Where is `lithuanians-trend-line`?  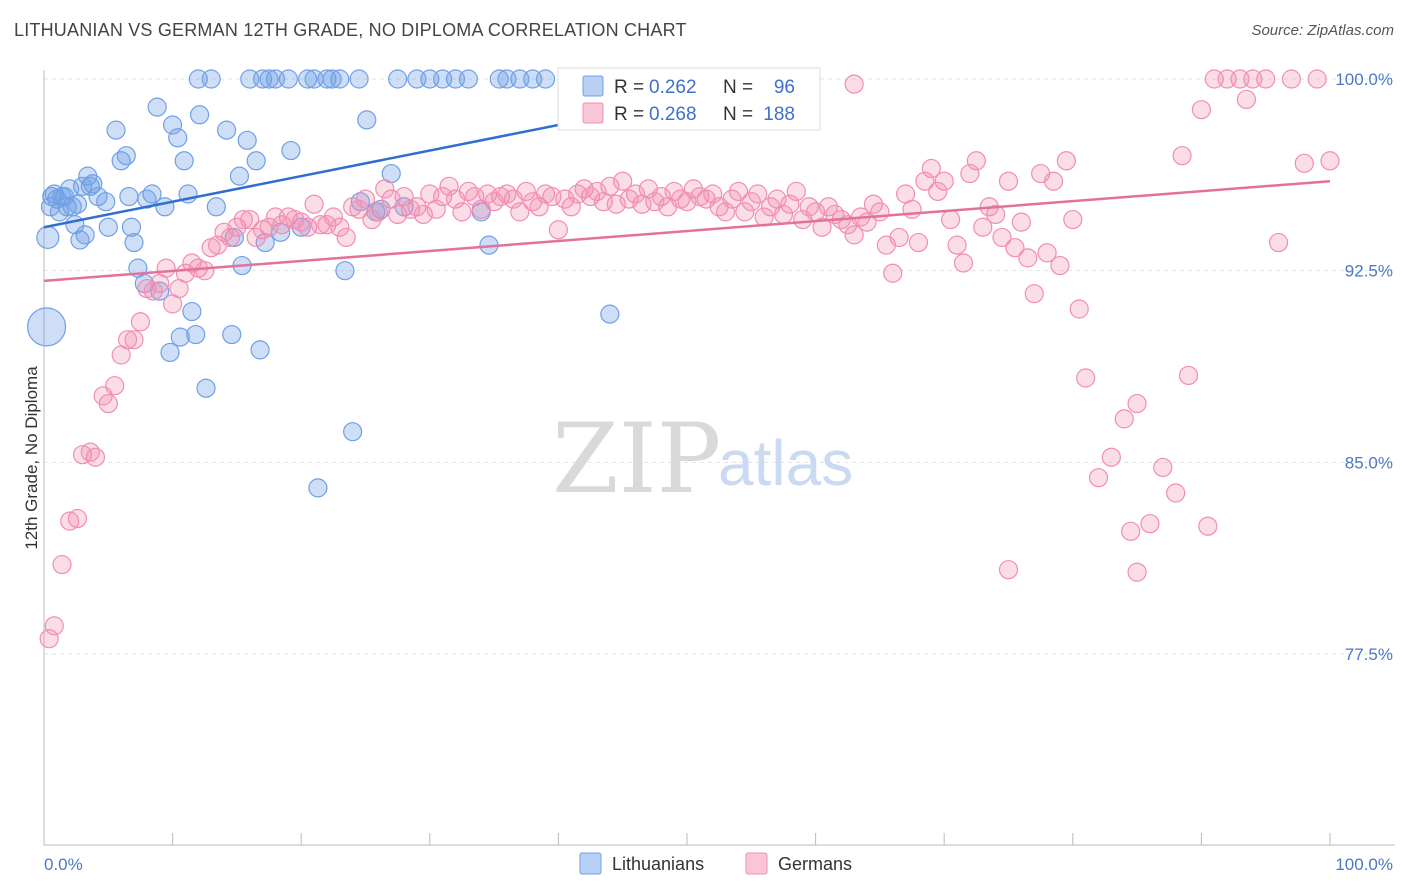
lithuanians-trend-line is located at coordinates (301, 176).